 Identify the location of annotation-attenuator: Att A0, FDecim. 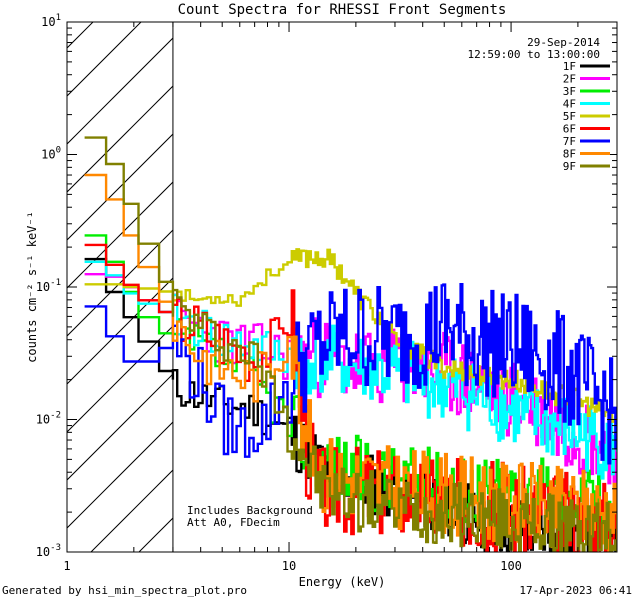
(233, 522).